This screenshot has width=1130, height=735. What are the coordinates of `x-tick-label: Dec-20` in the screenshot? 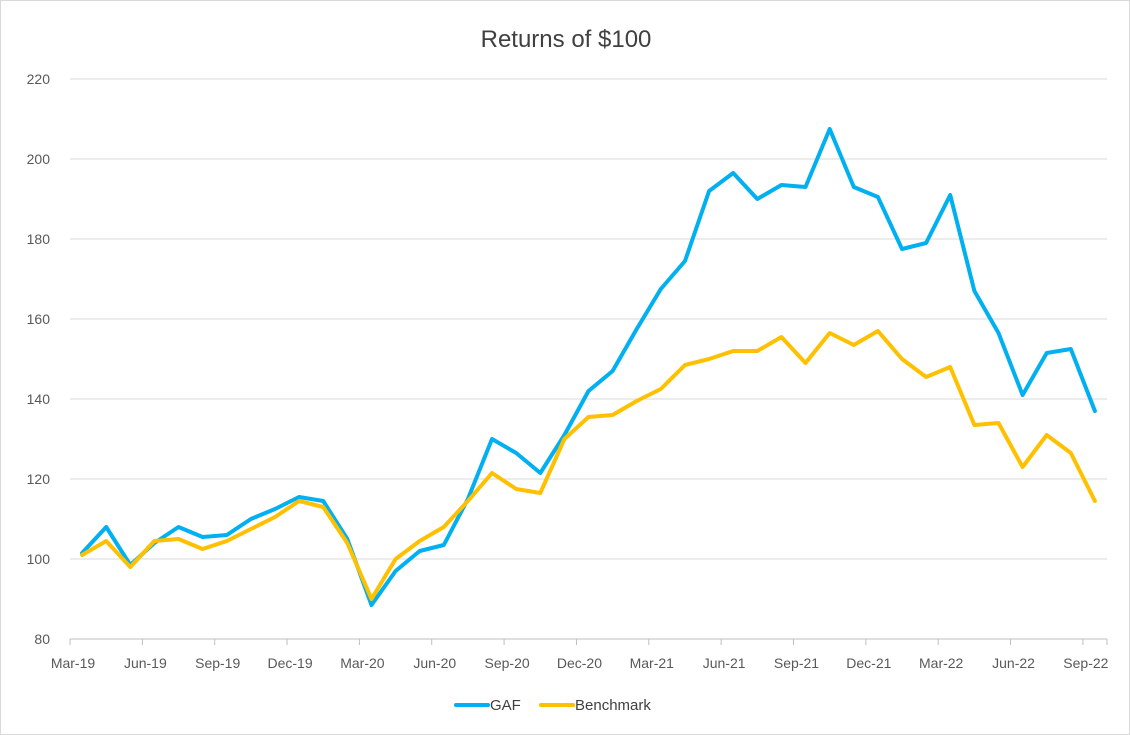 It's located at (579, 663).